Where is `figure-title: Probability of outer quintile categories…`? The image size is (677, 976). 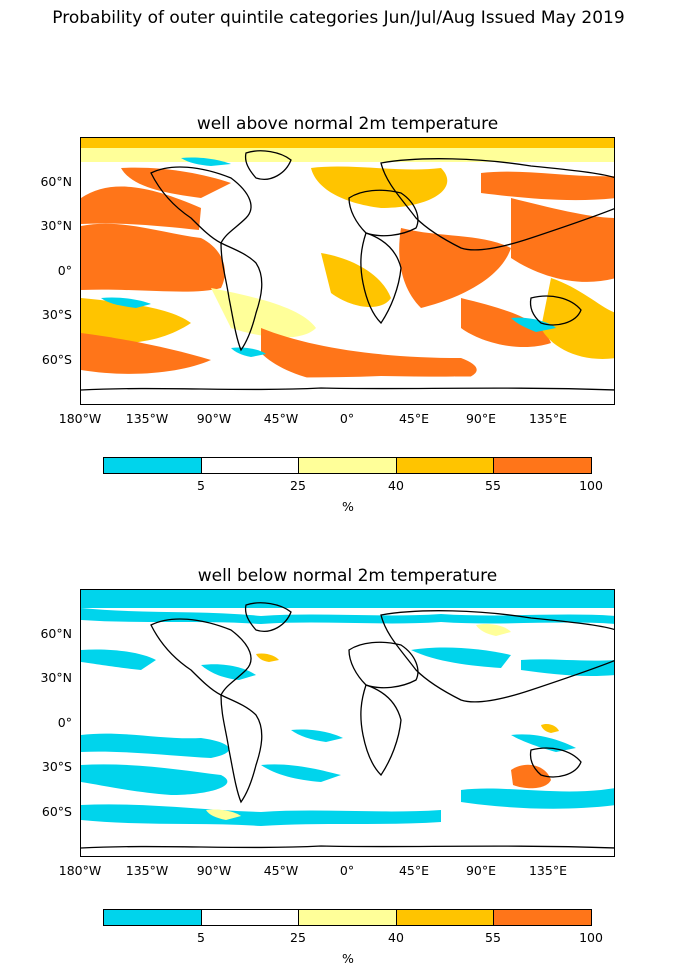
figure-title: Probability of outer quintile categories… is located at coordinates (338, 18).